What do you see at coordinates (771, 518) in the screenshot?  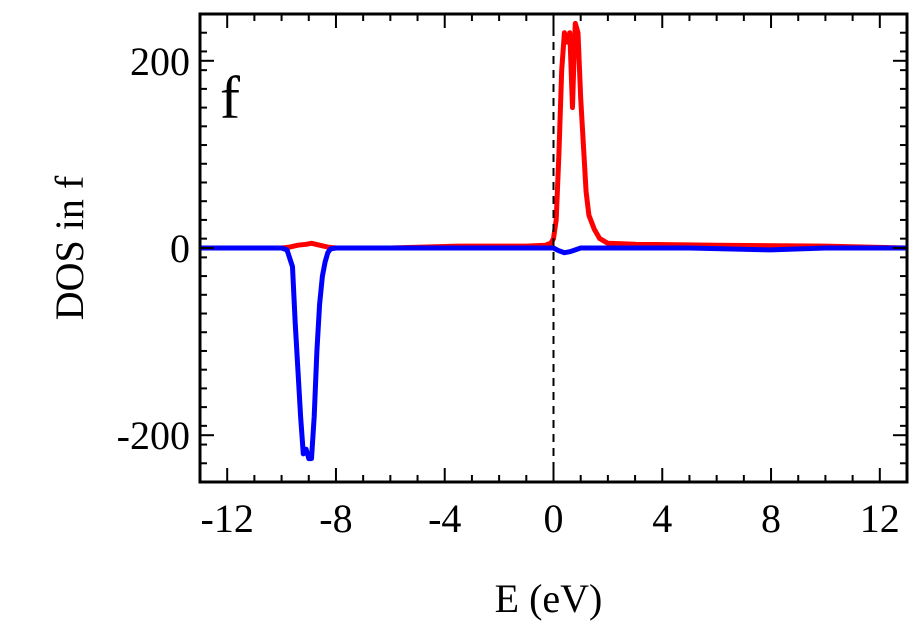 I see `x-tick-label: 8` at bounding box center [771, 518].